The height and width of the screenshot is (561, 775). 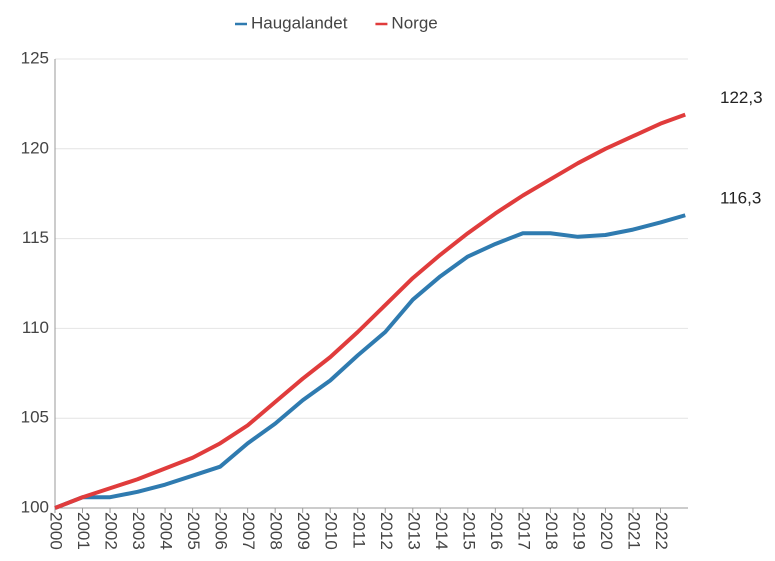 I want to click on x-tick-label: 2016, so click(x=496, y=531).